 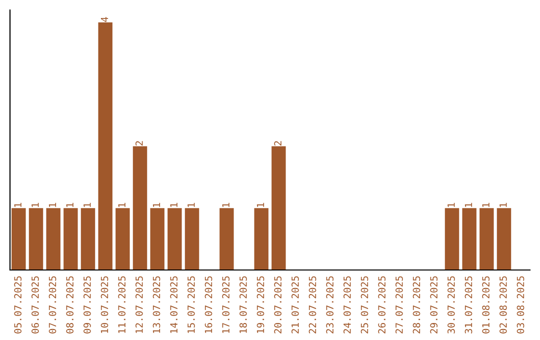 What do you see at coordinates (416, 305) in the screenshot?
I see `x-tick-label: 28.07.2025` at bounding box center [416, 305].